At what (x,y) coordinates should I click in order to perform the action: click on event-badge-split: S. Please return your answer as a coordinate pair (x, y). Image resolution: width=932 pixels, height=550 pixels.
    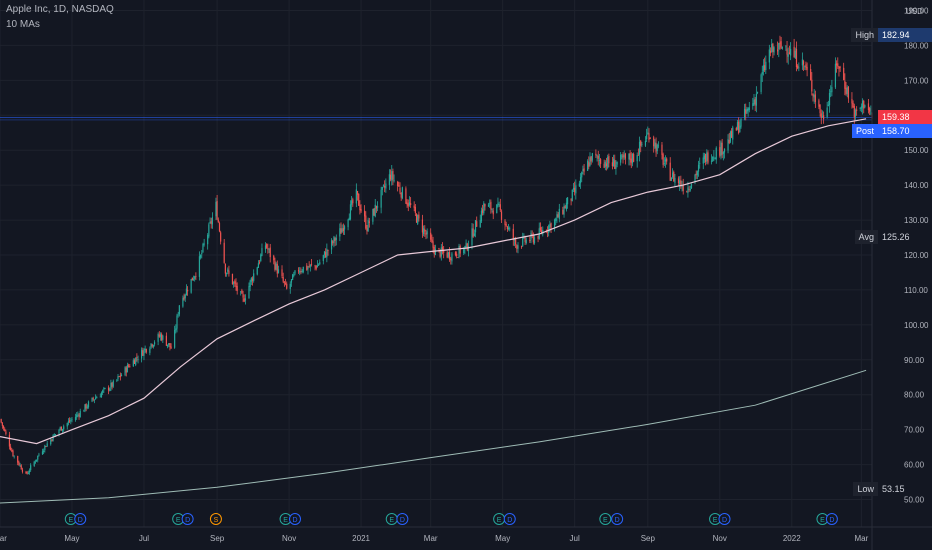
    Looking at the image, I should click on (215, 519).